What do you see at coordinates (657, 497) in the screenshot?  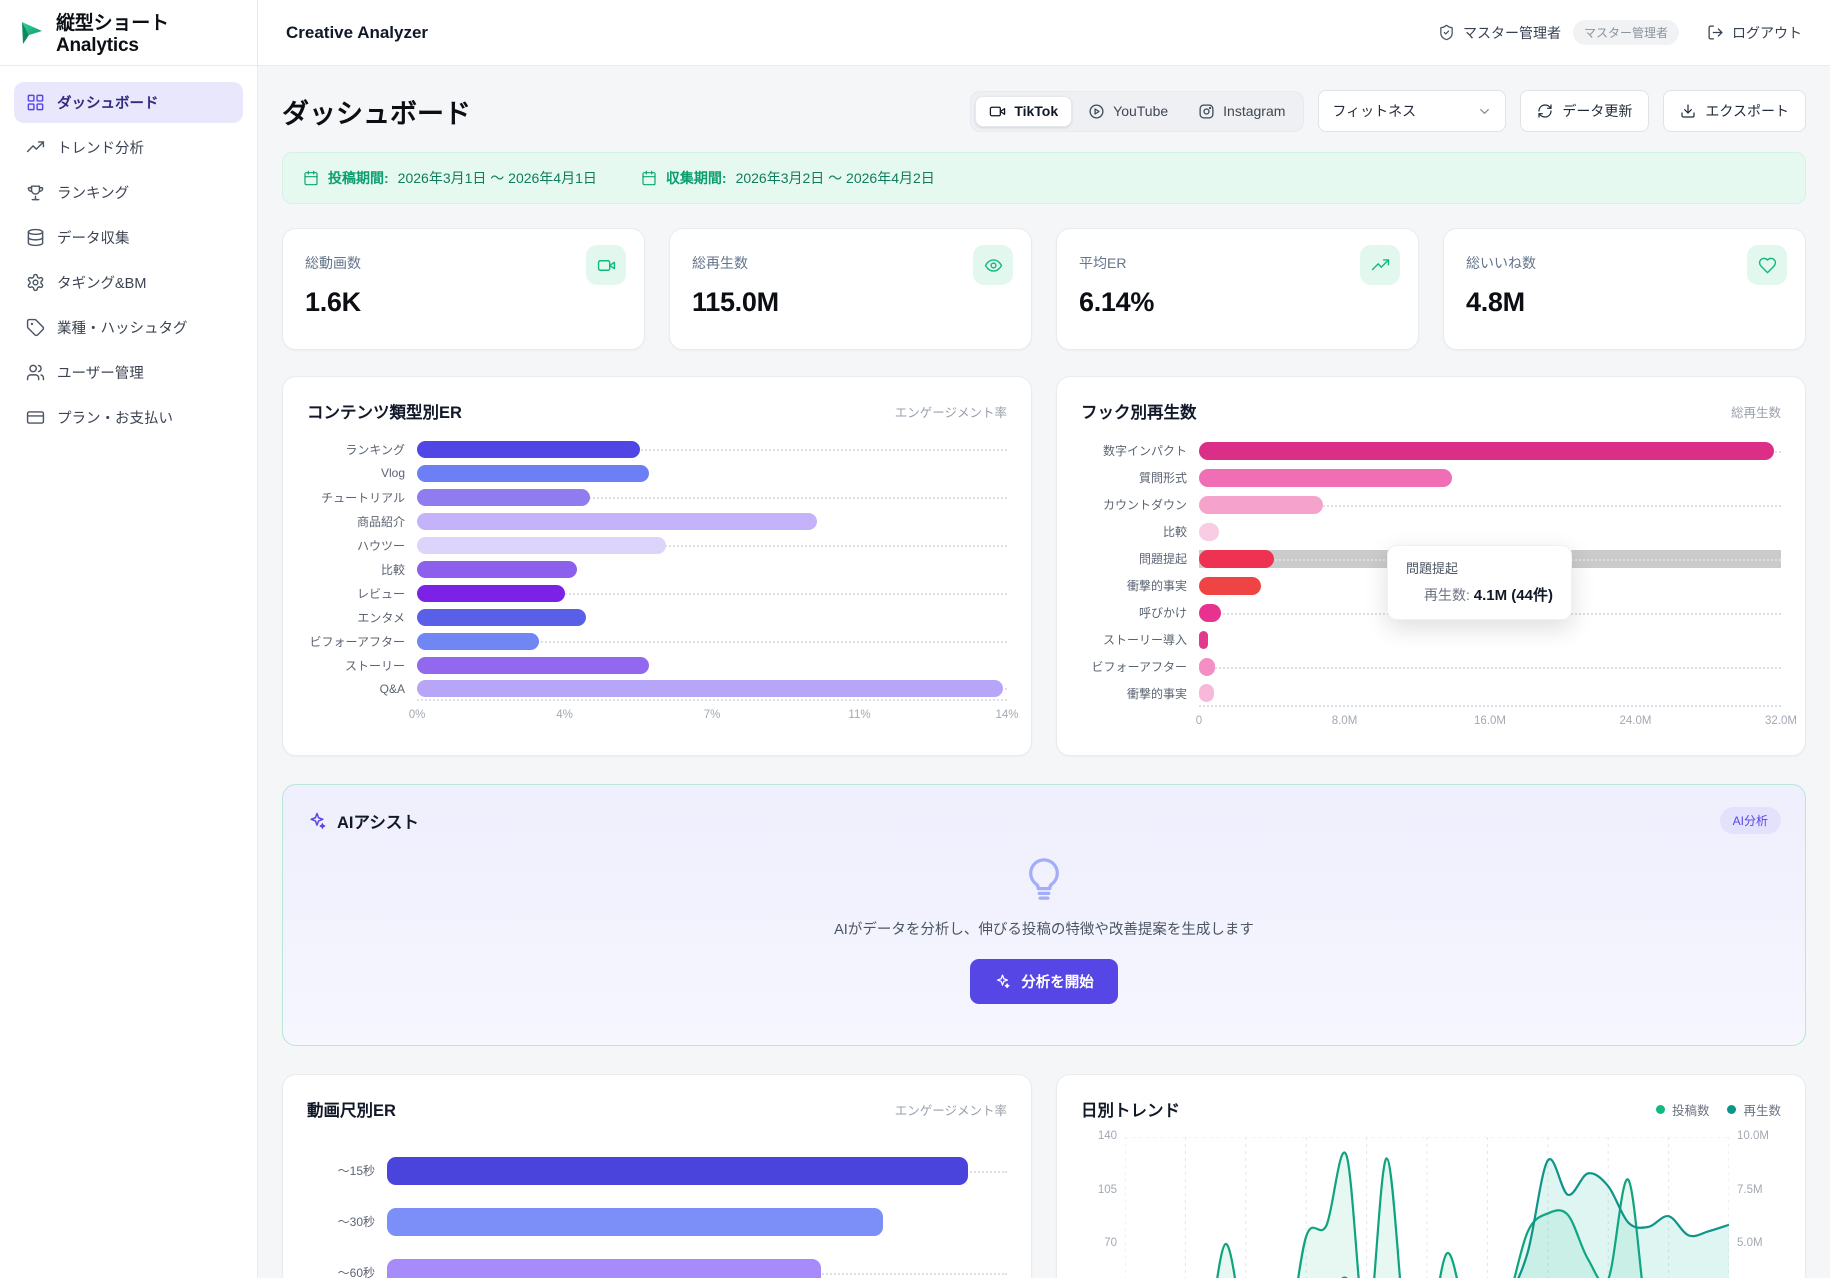 I see `bar-row: チュートリアル` at bounding box center [657, 497].